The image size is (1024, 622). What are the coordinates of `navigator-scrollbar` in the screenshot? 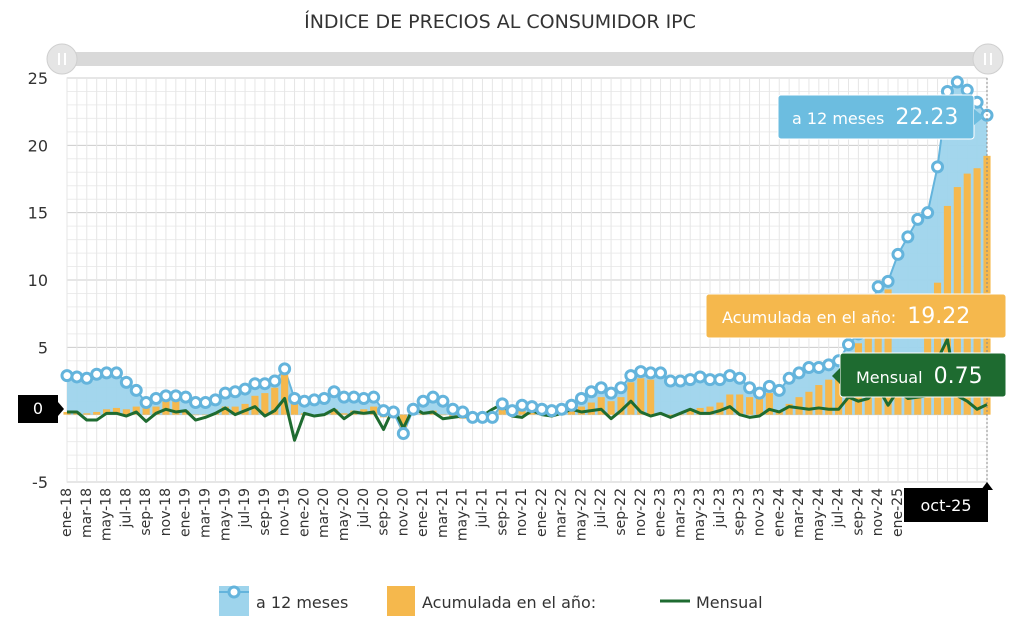 It's located at (525, 59).